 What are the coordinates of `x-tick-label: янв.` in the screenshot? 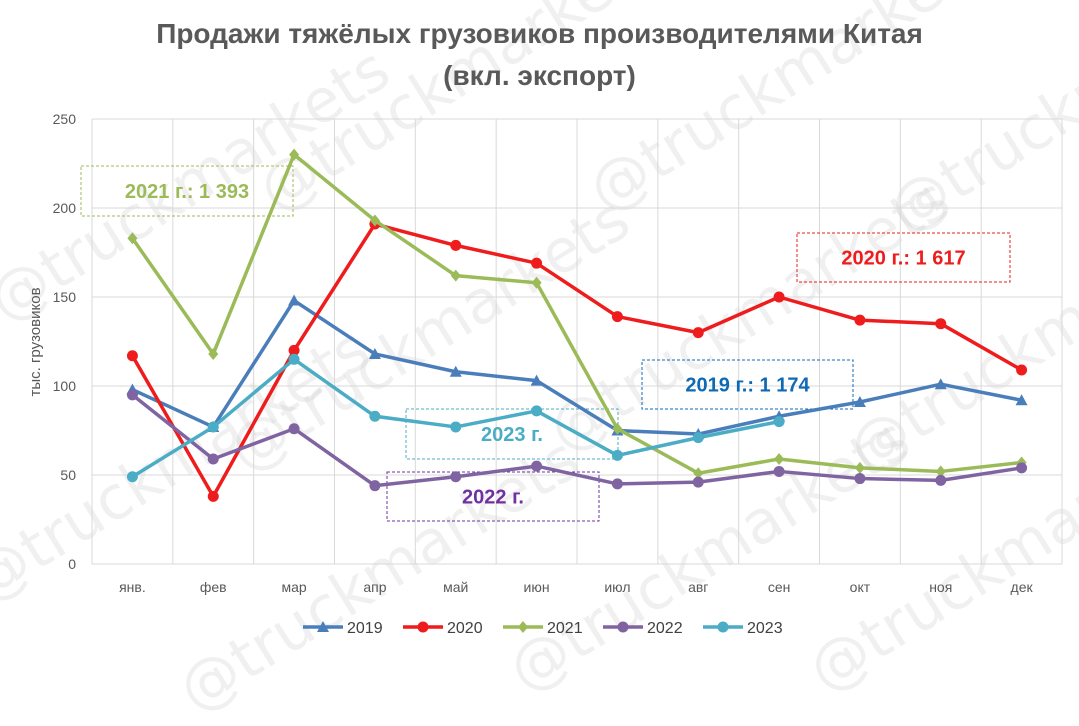 It's located at (132, 587).